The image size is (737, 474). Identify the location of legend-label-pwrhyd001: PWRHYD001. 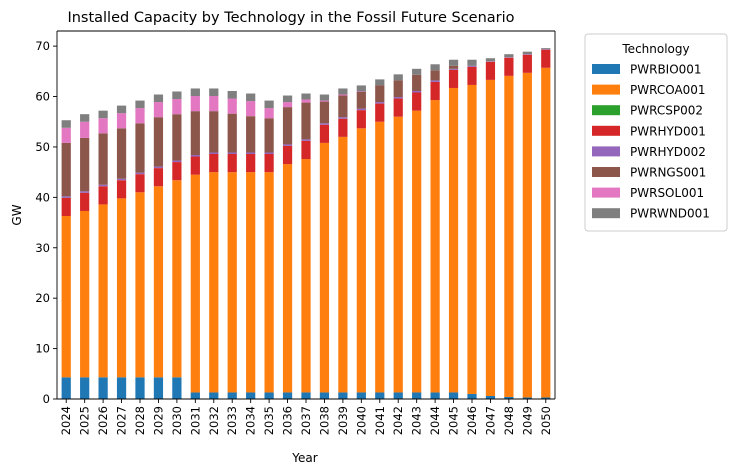
(668, 131).